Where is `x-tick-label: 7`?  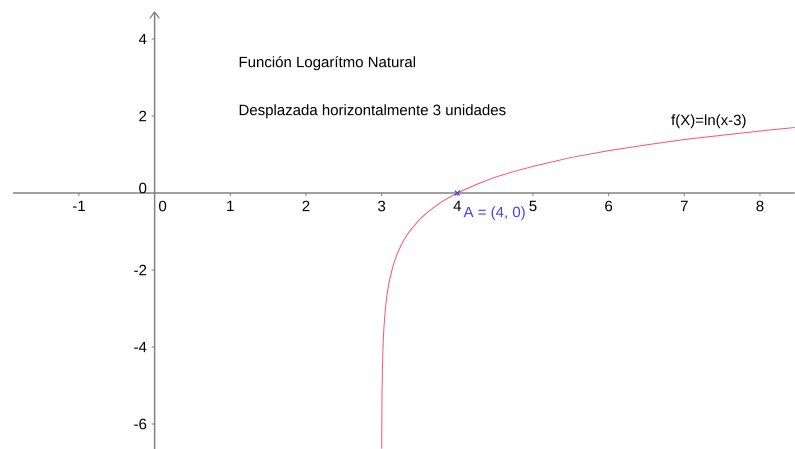 x-tick-label: 7 is located at coordinates (684, 206).